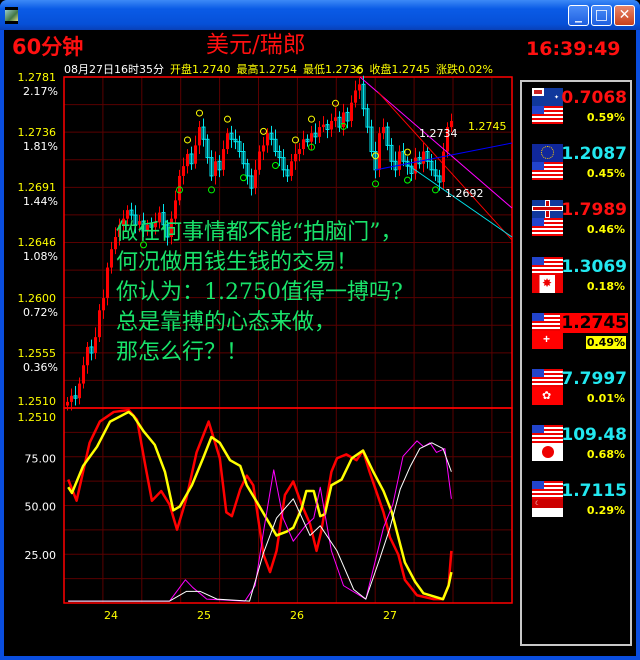 This screenshot has width=640, height=660. What do you see at coordinates (37, 401) in the screenshot?
I see `y-tick-label: 1.2510` at bounding box center [37, 401].